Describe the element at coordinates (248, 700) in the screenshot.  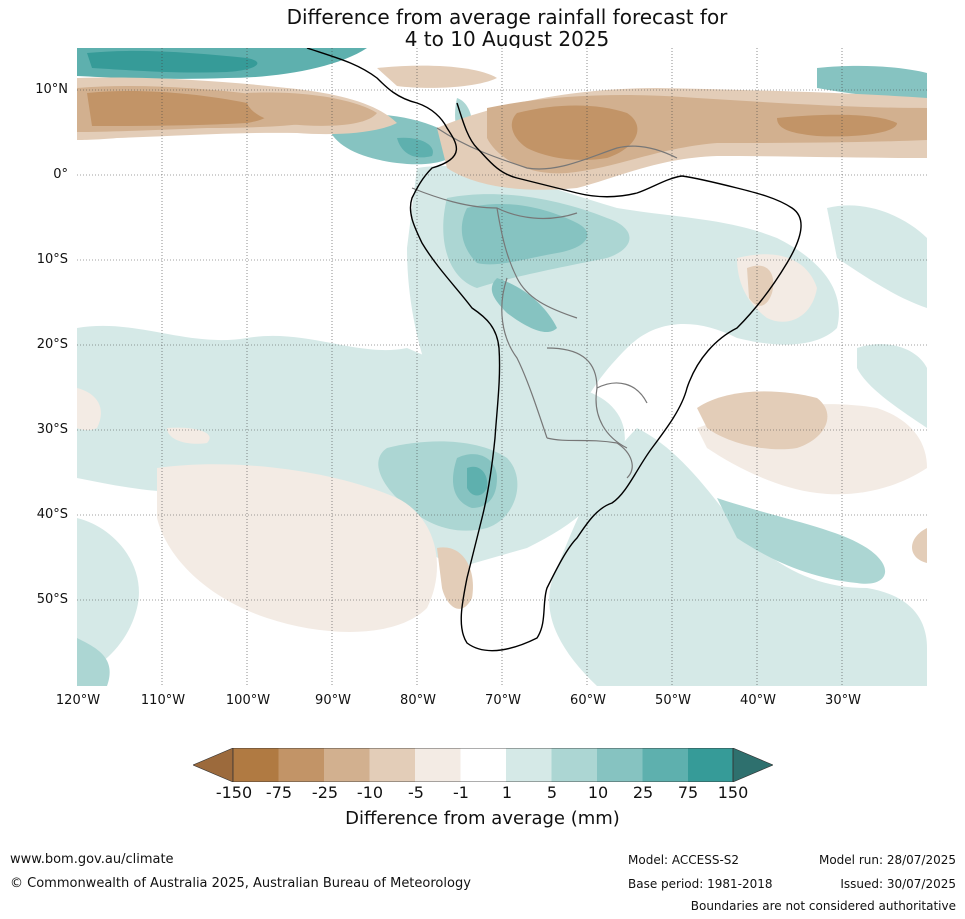
I see `lon-label-100w: 100°W` at that location.